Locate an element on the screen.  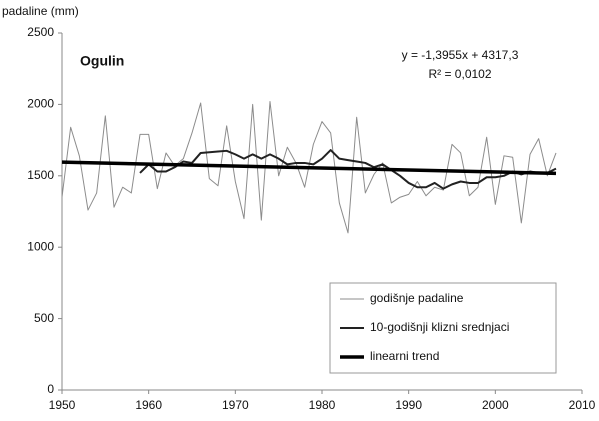
x-tick-label: 1960 is located at coordinates (148, 405).